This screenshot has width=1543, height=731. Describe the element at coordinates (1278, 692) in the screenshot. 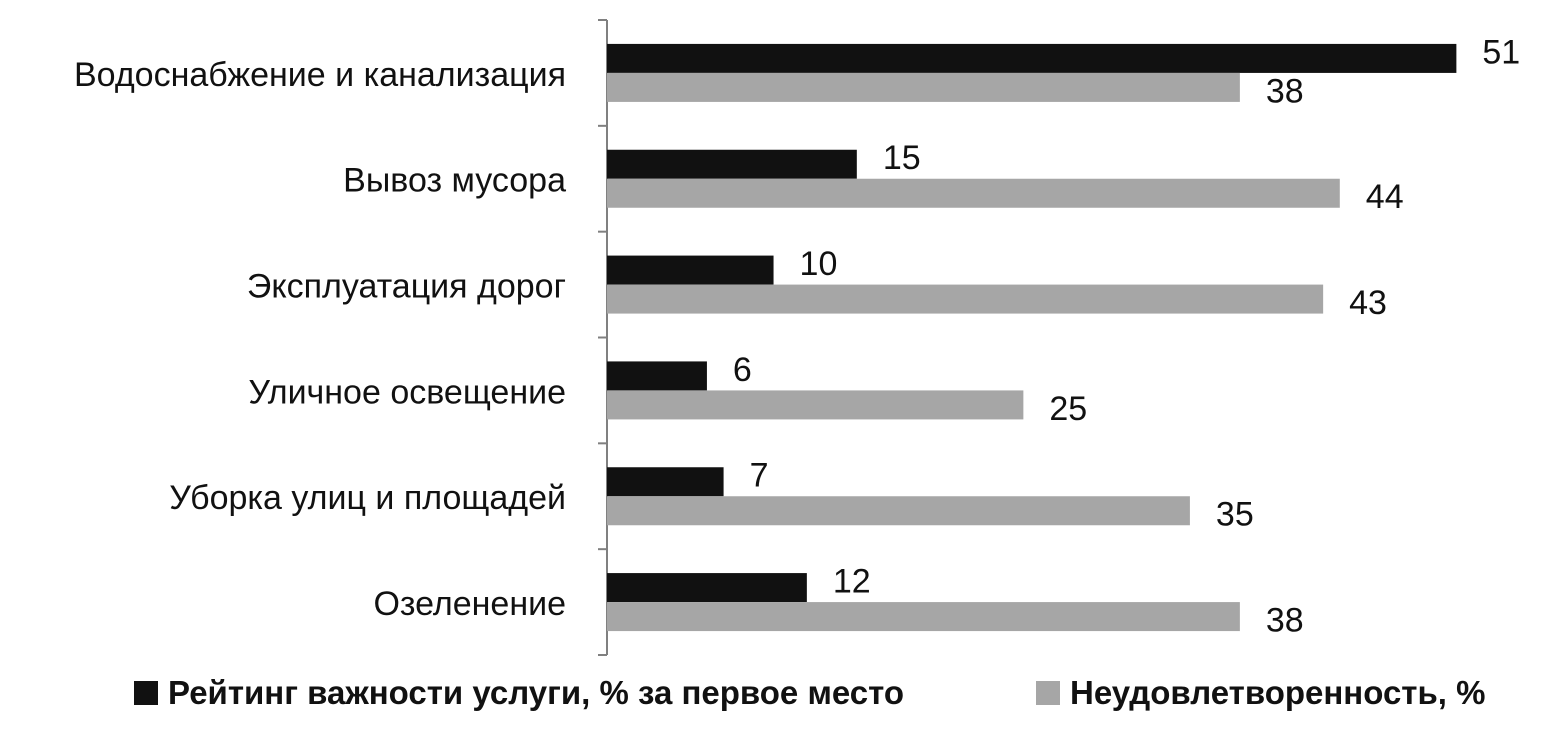

I see `legend-label-dissatisfaction: Неудовлетворенность, %` at that location.